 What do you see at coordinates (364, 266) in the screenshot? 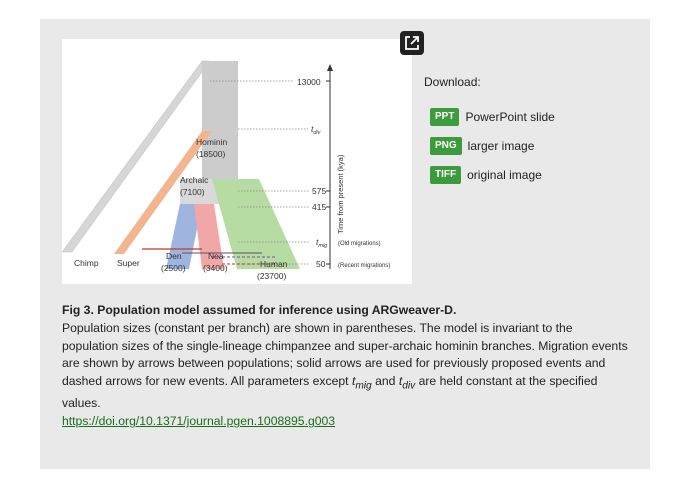
I see `recent-migrations-label: (Recent migrations)` at bounding box center [364, 266].